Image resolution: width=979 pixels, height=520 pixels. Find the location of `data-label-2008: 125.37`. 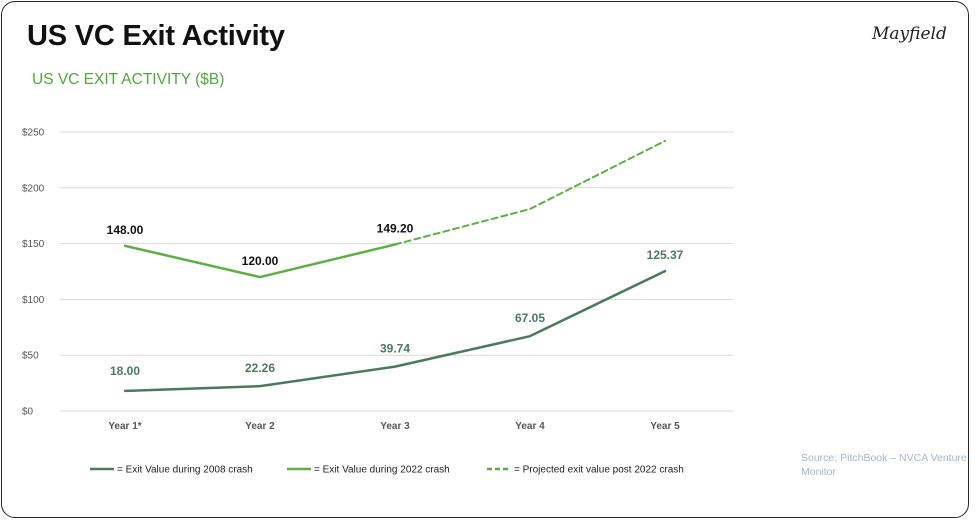

data-label-2008: 125.37 is located at coordinates (665, 255).